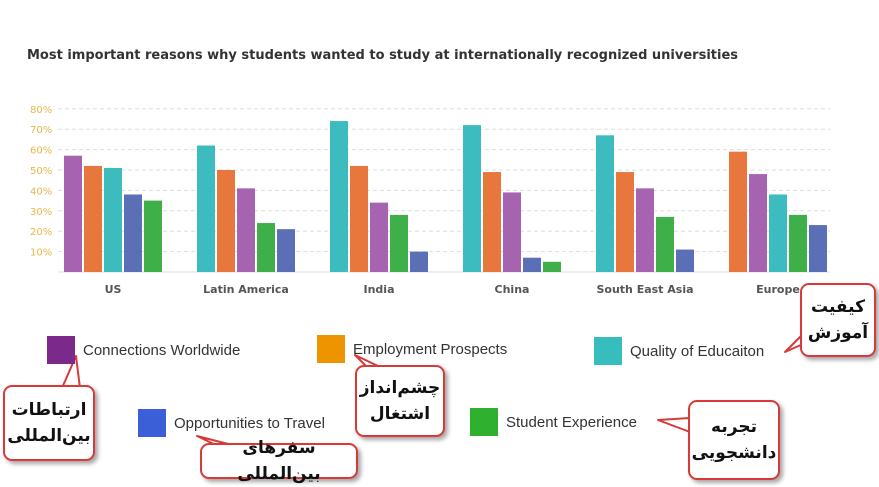 The height and width of the screenshot is (487, 879). What do you see at coordinates (697, 351) in the screenshot?
I see `legend-label: Quality of Educaiton` at bounding box center [697, 351].